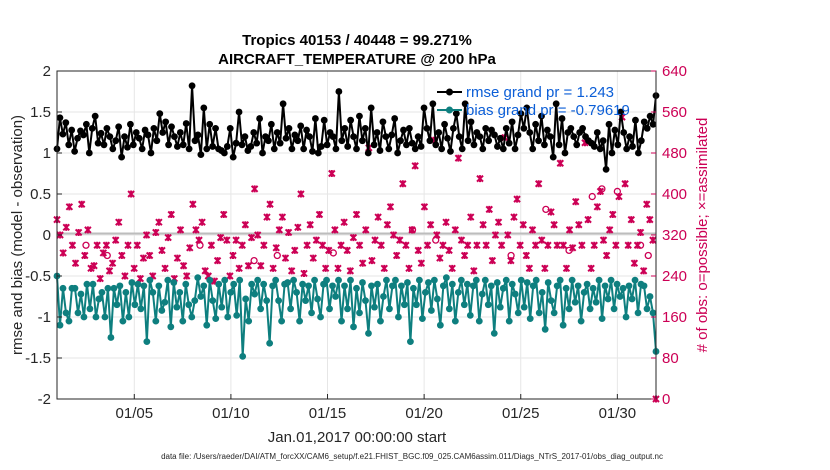 Image resolution: width=830 pixels, height=470 pixels. Describe the element at coordinates (40, 194) in the screenshot. I see `y-tick-label: 0.5` at that location.